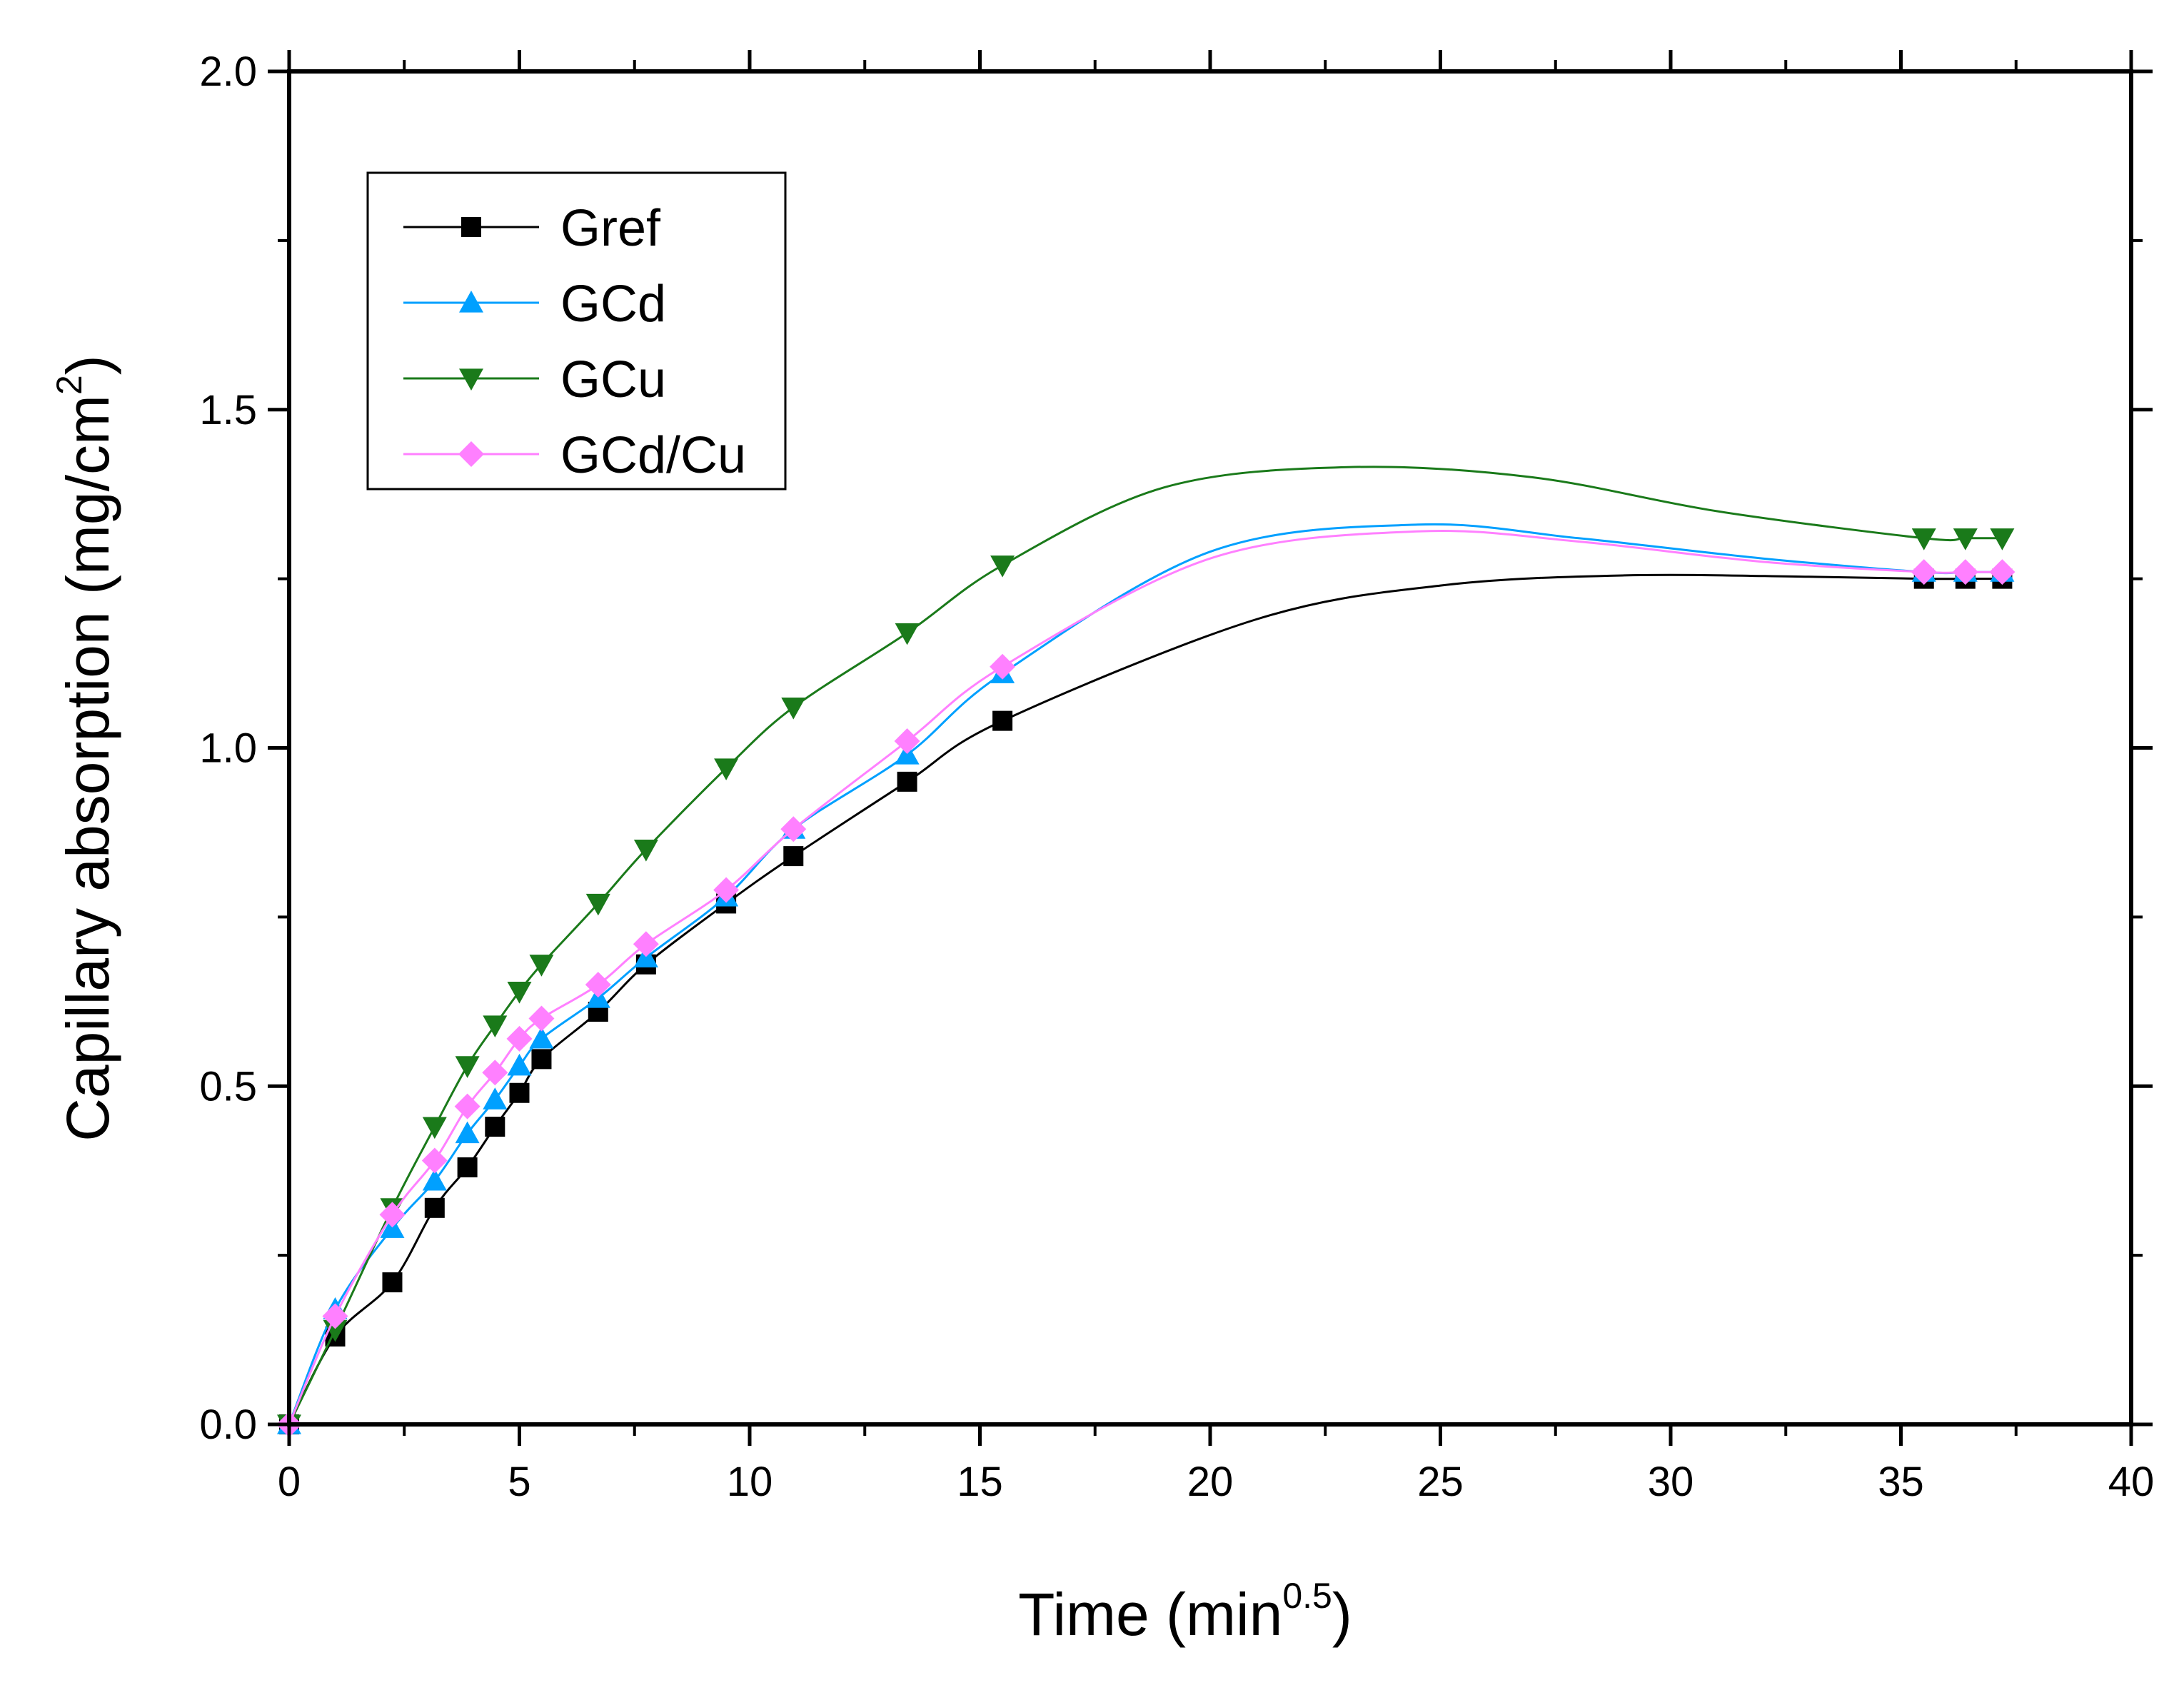 This screenshot has width=2184, height=1695. Describe the element at coordinates (653, 455) in the screenshot. I see `legend-label-gcd-cu: GCd/Cu` at that location.